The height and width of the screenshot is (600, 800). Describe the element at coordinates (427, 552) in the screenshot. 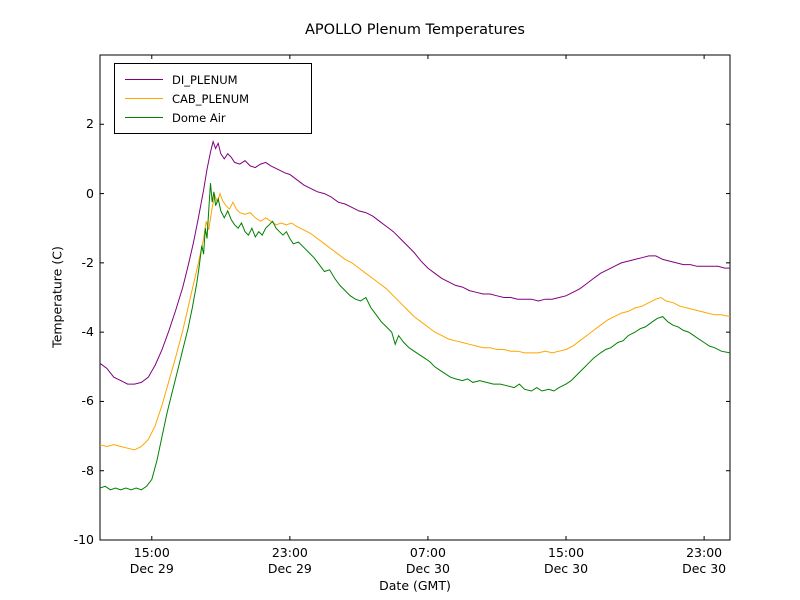

I see `x-tick-time: 07:00` at that location.